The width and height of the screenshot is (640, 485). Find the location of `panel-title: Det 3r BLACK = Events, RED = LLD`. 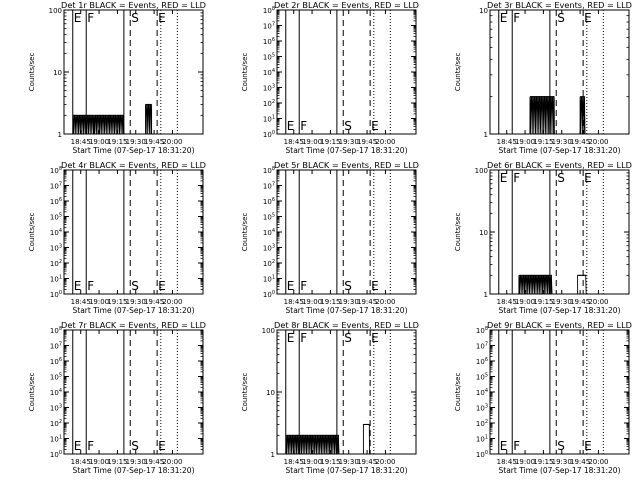

panel-title: Det 3r BLACK = Events, RED = LLD is located at coordinates (559, 5).